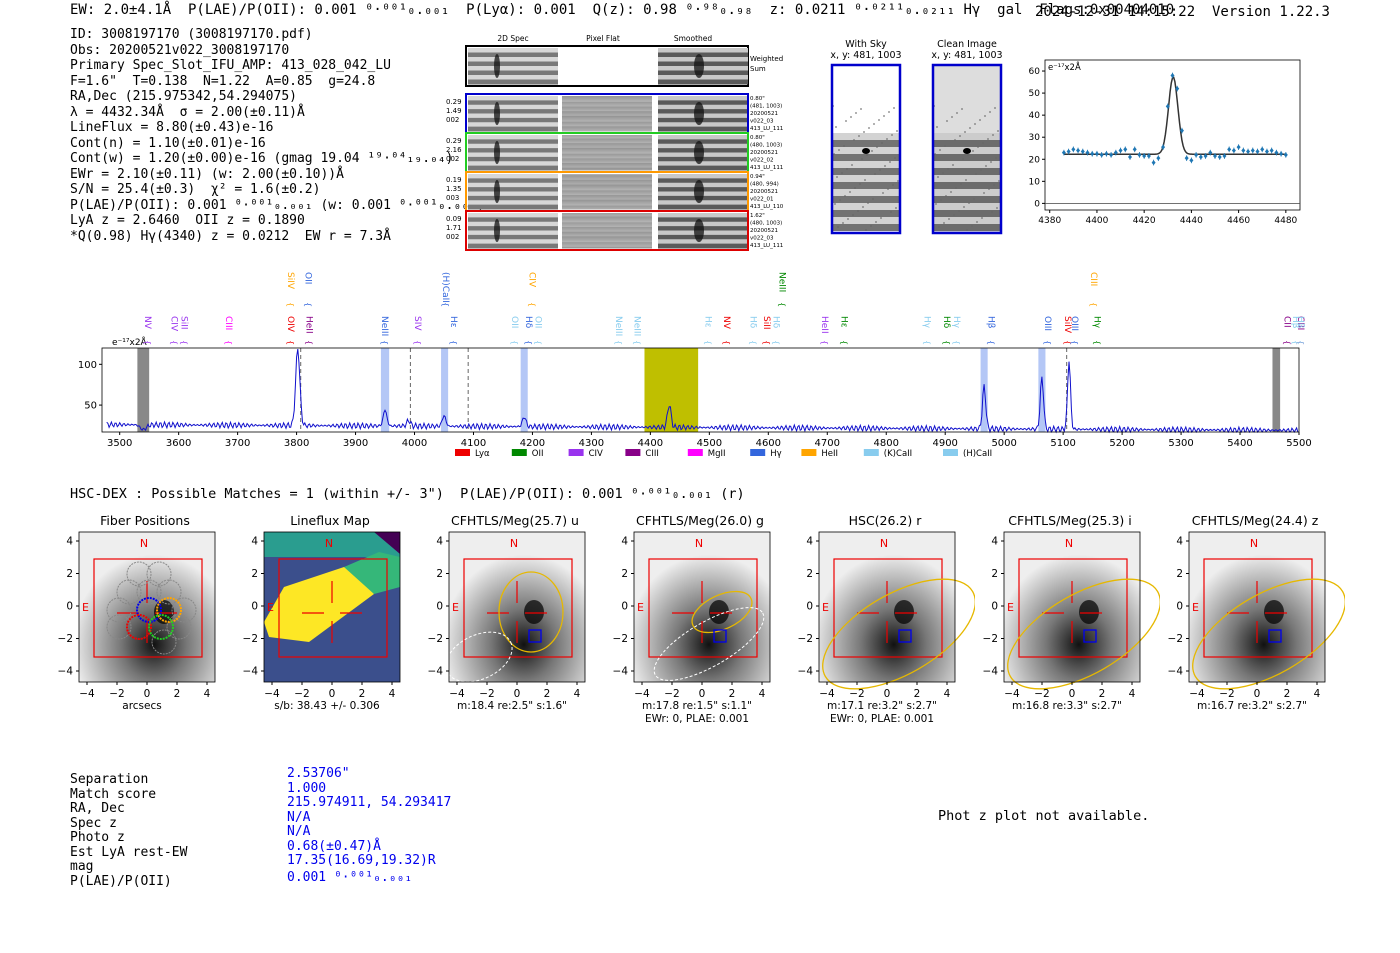  I want to click on imaging-panel-title: Lineflux Map, so click(330, 520).